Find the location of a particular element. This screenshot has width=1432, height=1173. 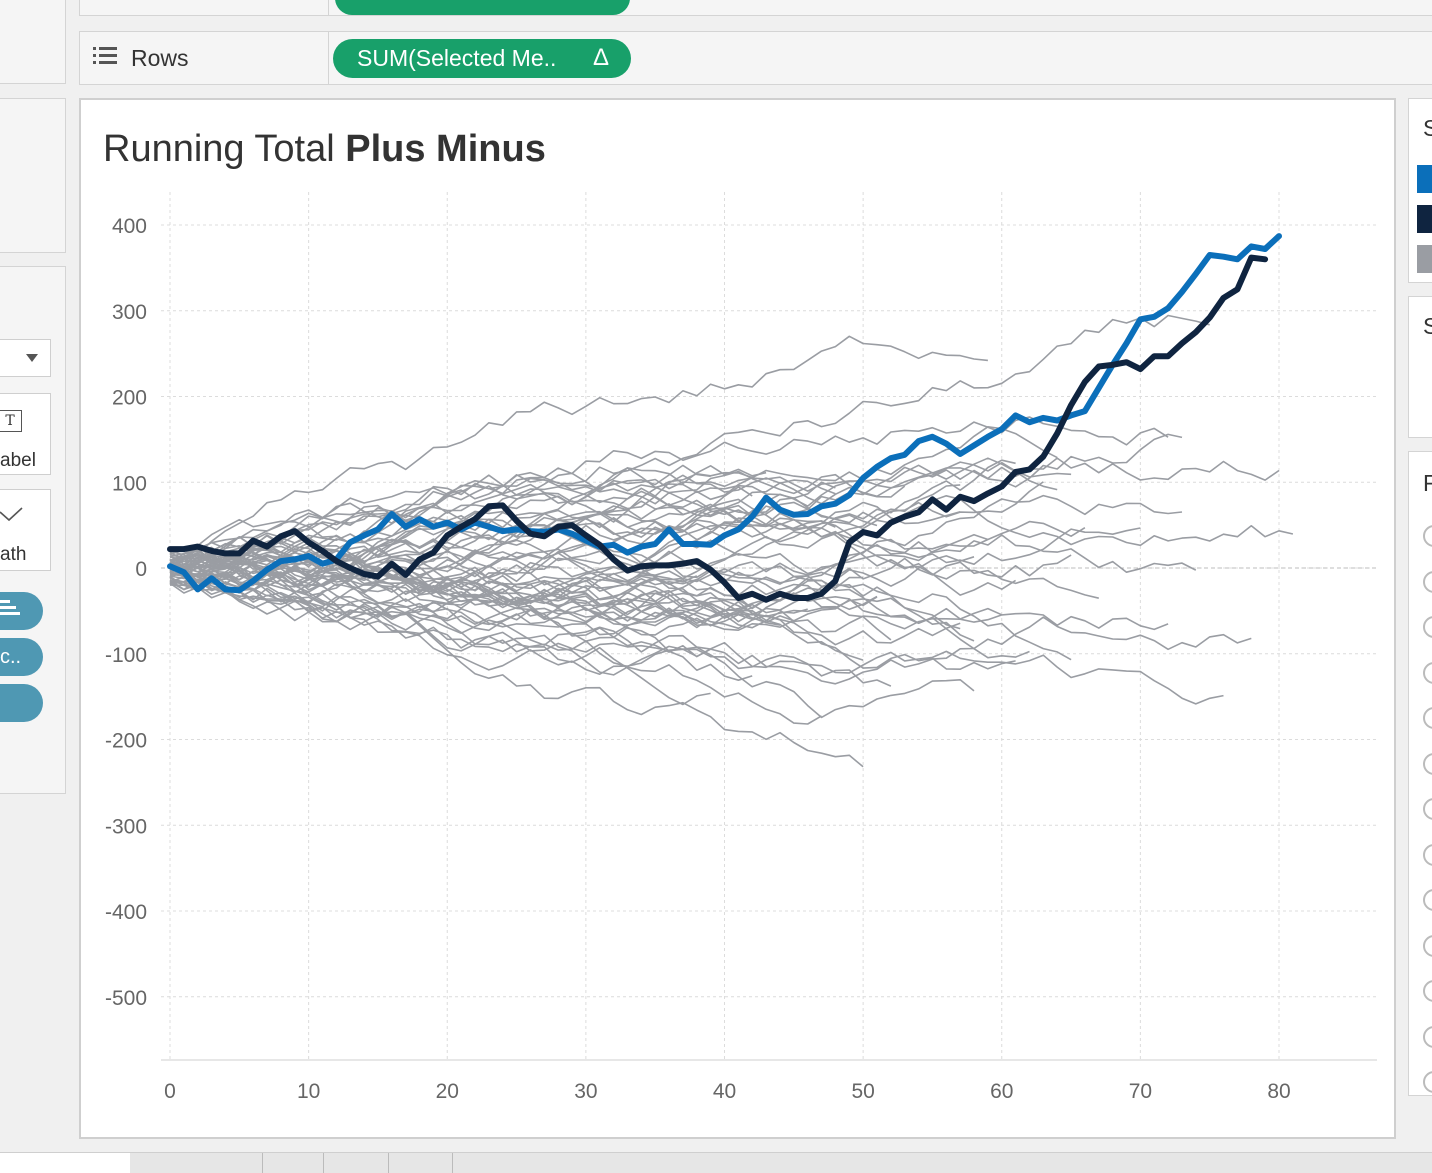

chevron-down-icon is located at coordinates (32, 358).